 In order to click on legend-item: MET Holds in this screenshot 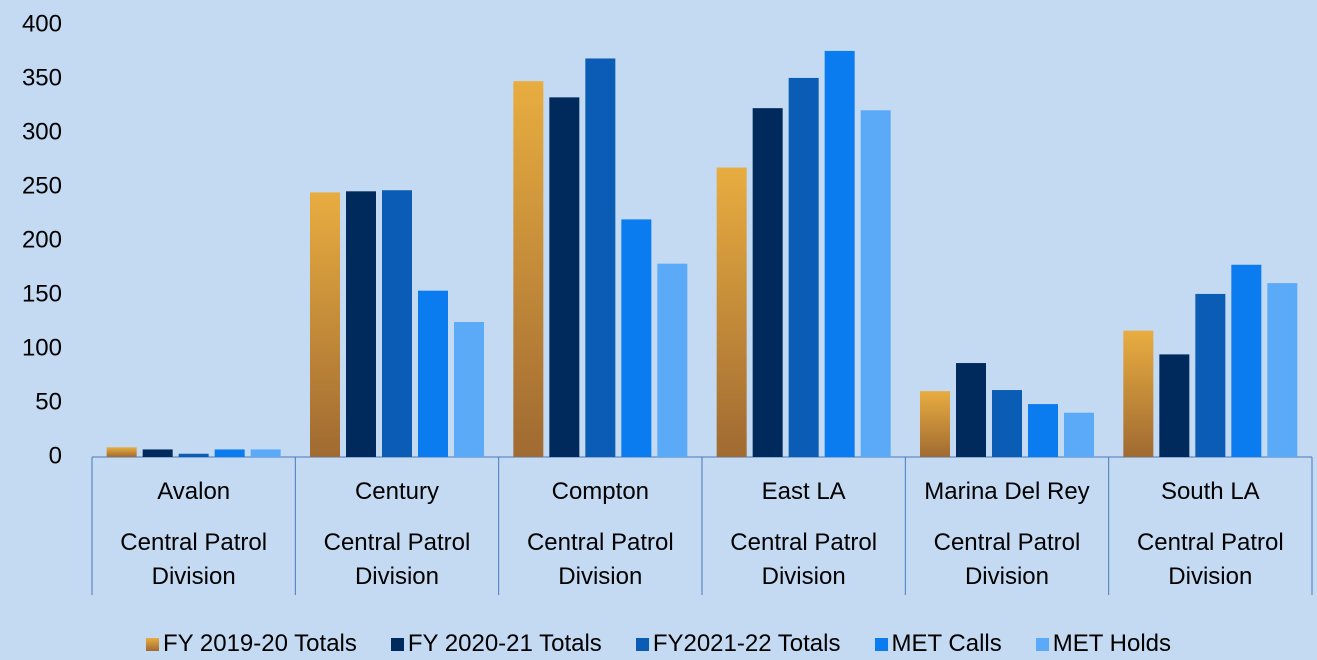, I will do `click(1103, 644)`.